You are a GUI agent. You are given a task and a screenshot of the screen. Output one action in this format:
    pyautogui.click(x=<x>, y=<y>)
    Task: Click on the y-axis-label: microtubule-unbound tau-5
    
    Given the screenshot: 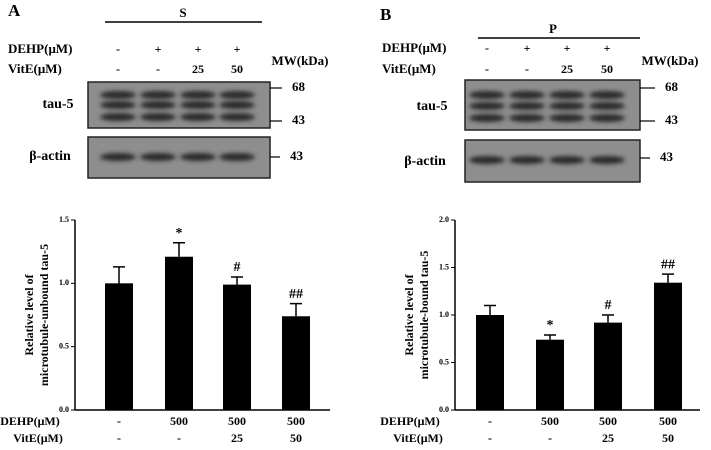 What is the action you would take?
    pyautogui.click(x=44, y=315)
    